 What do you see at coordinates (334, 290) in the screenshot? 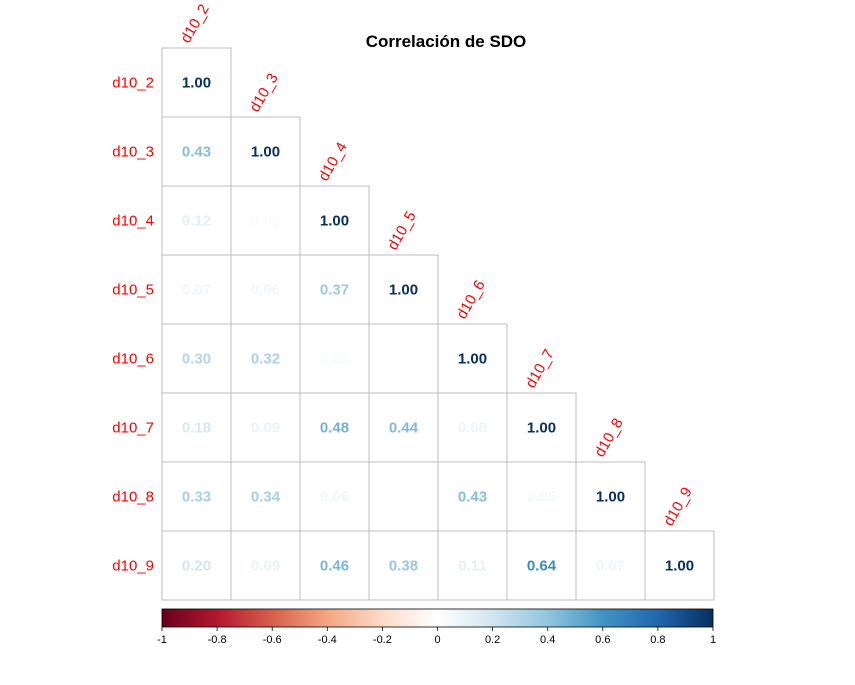
I see `cell-value-label: 0.37` at bounding box center [334, 290].